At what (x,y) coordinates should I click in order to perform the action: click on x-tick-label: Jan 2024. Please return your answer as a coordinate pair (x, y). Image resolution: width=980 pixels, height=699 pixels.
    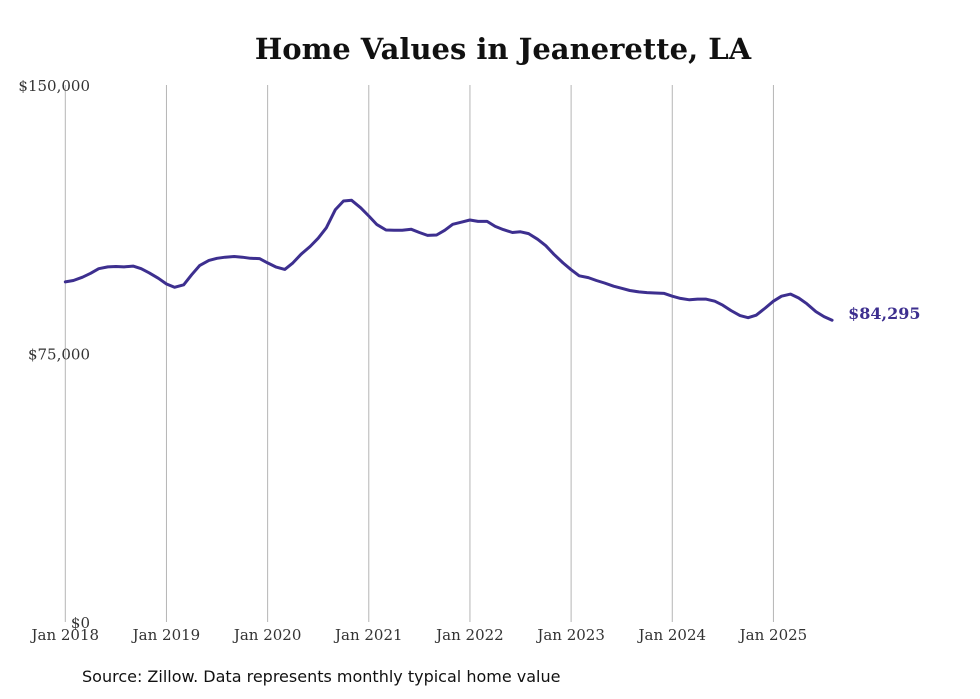
    Looking at the image, I should click on (671, 635).